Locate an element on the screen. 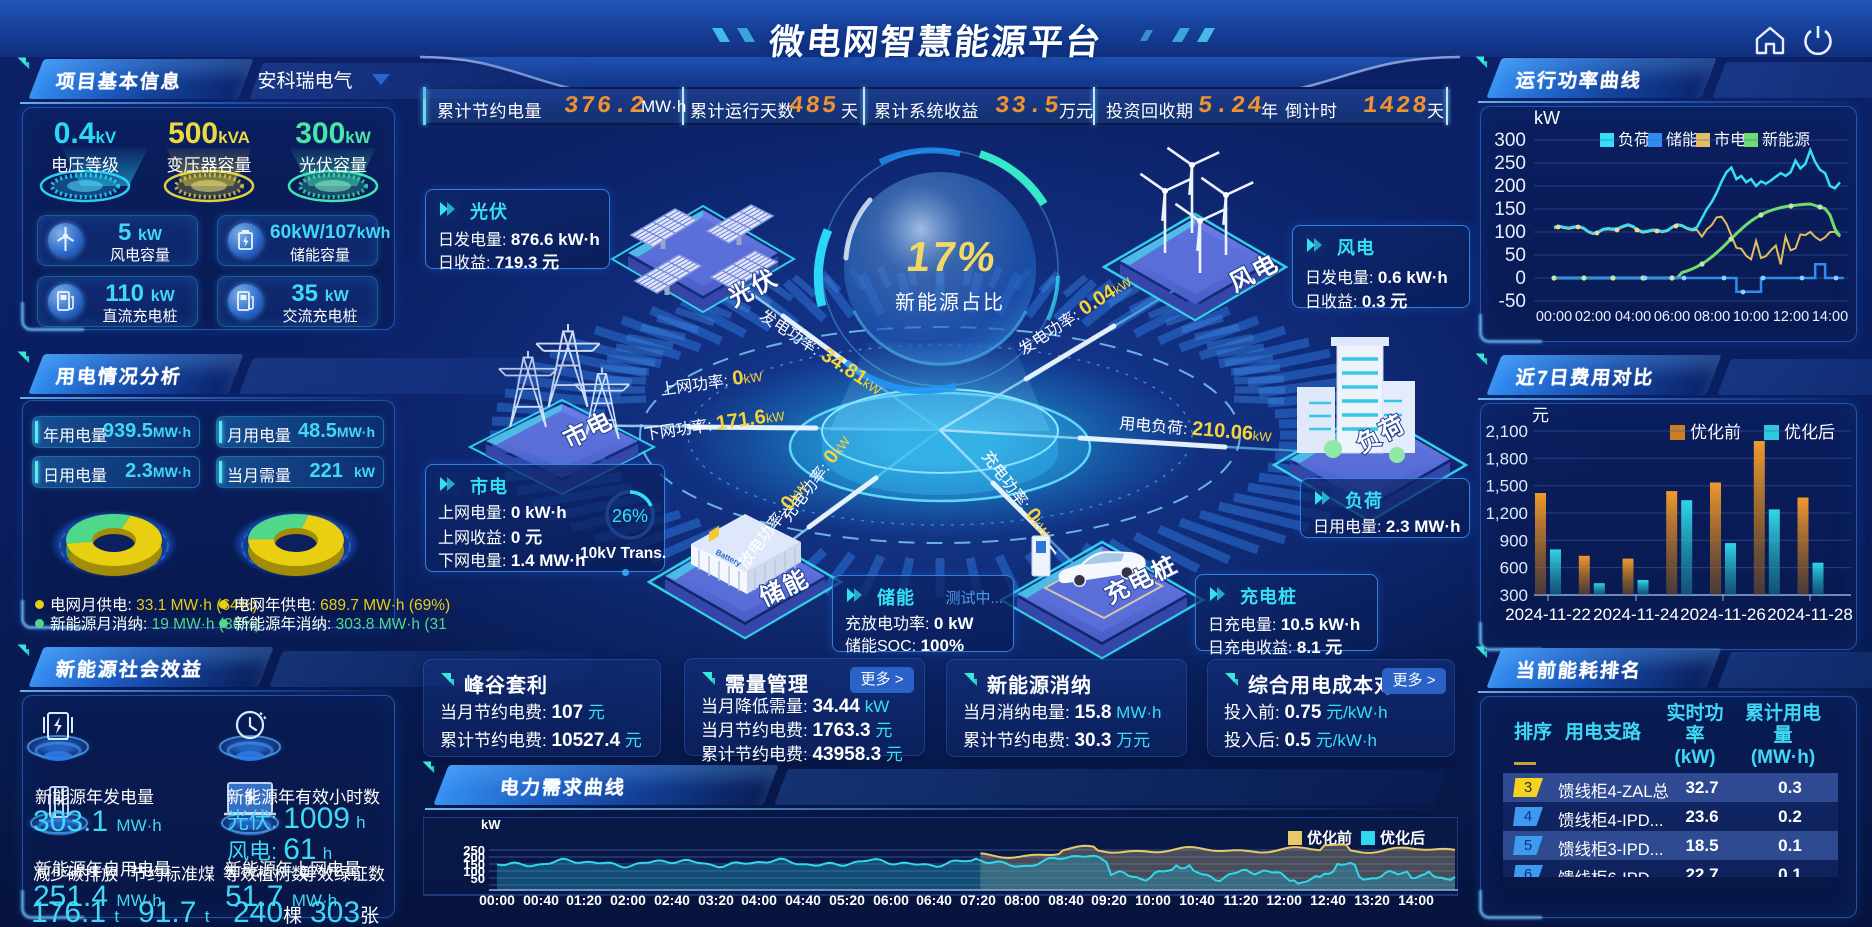 Image resolution: width=1872 pixels, height=927 pixels. svg-text: 2,100 is located at coordinates (1506, 431).